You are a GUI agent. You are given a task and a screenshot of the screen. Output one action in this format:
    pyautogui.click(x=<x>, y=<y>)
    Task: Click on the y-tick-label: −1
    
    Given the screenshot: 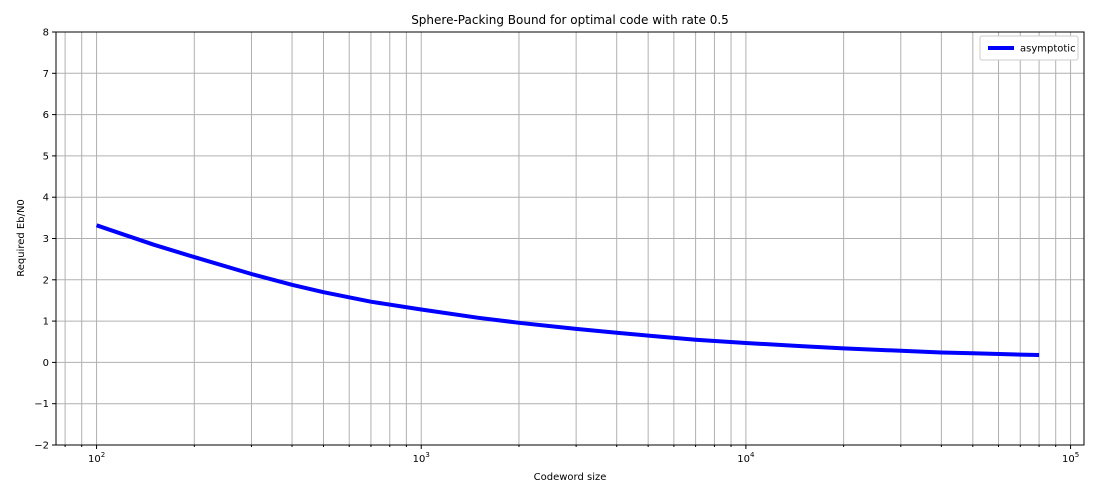 What is the action you would take?
    pyautogui.click(x=41, y=404)
    